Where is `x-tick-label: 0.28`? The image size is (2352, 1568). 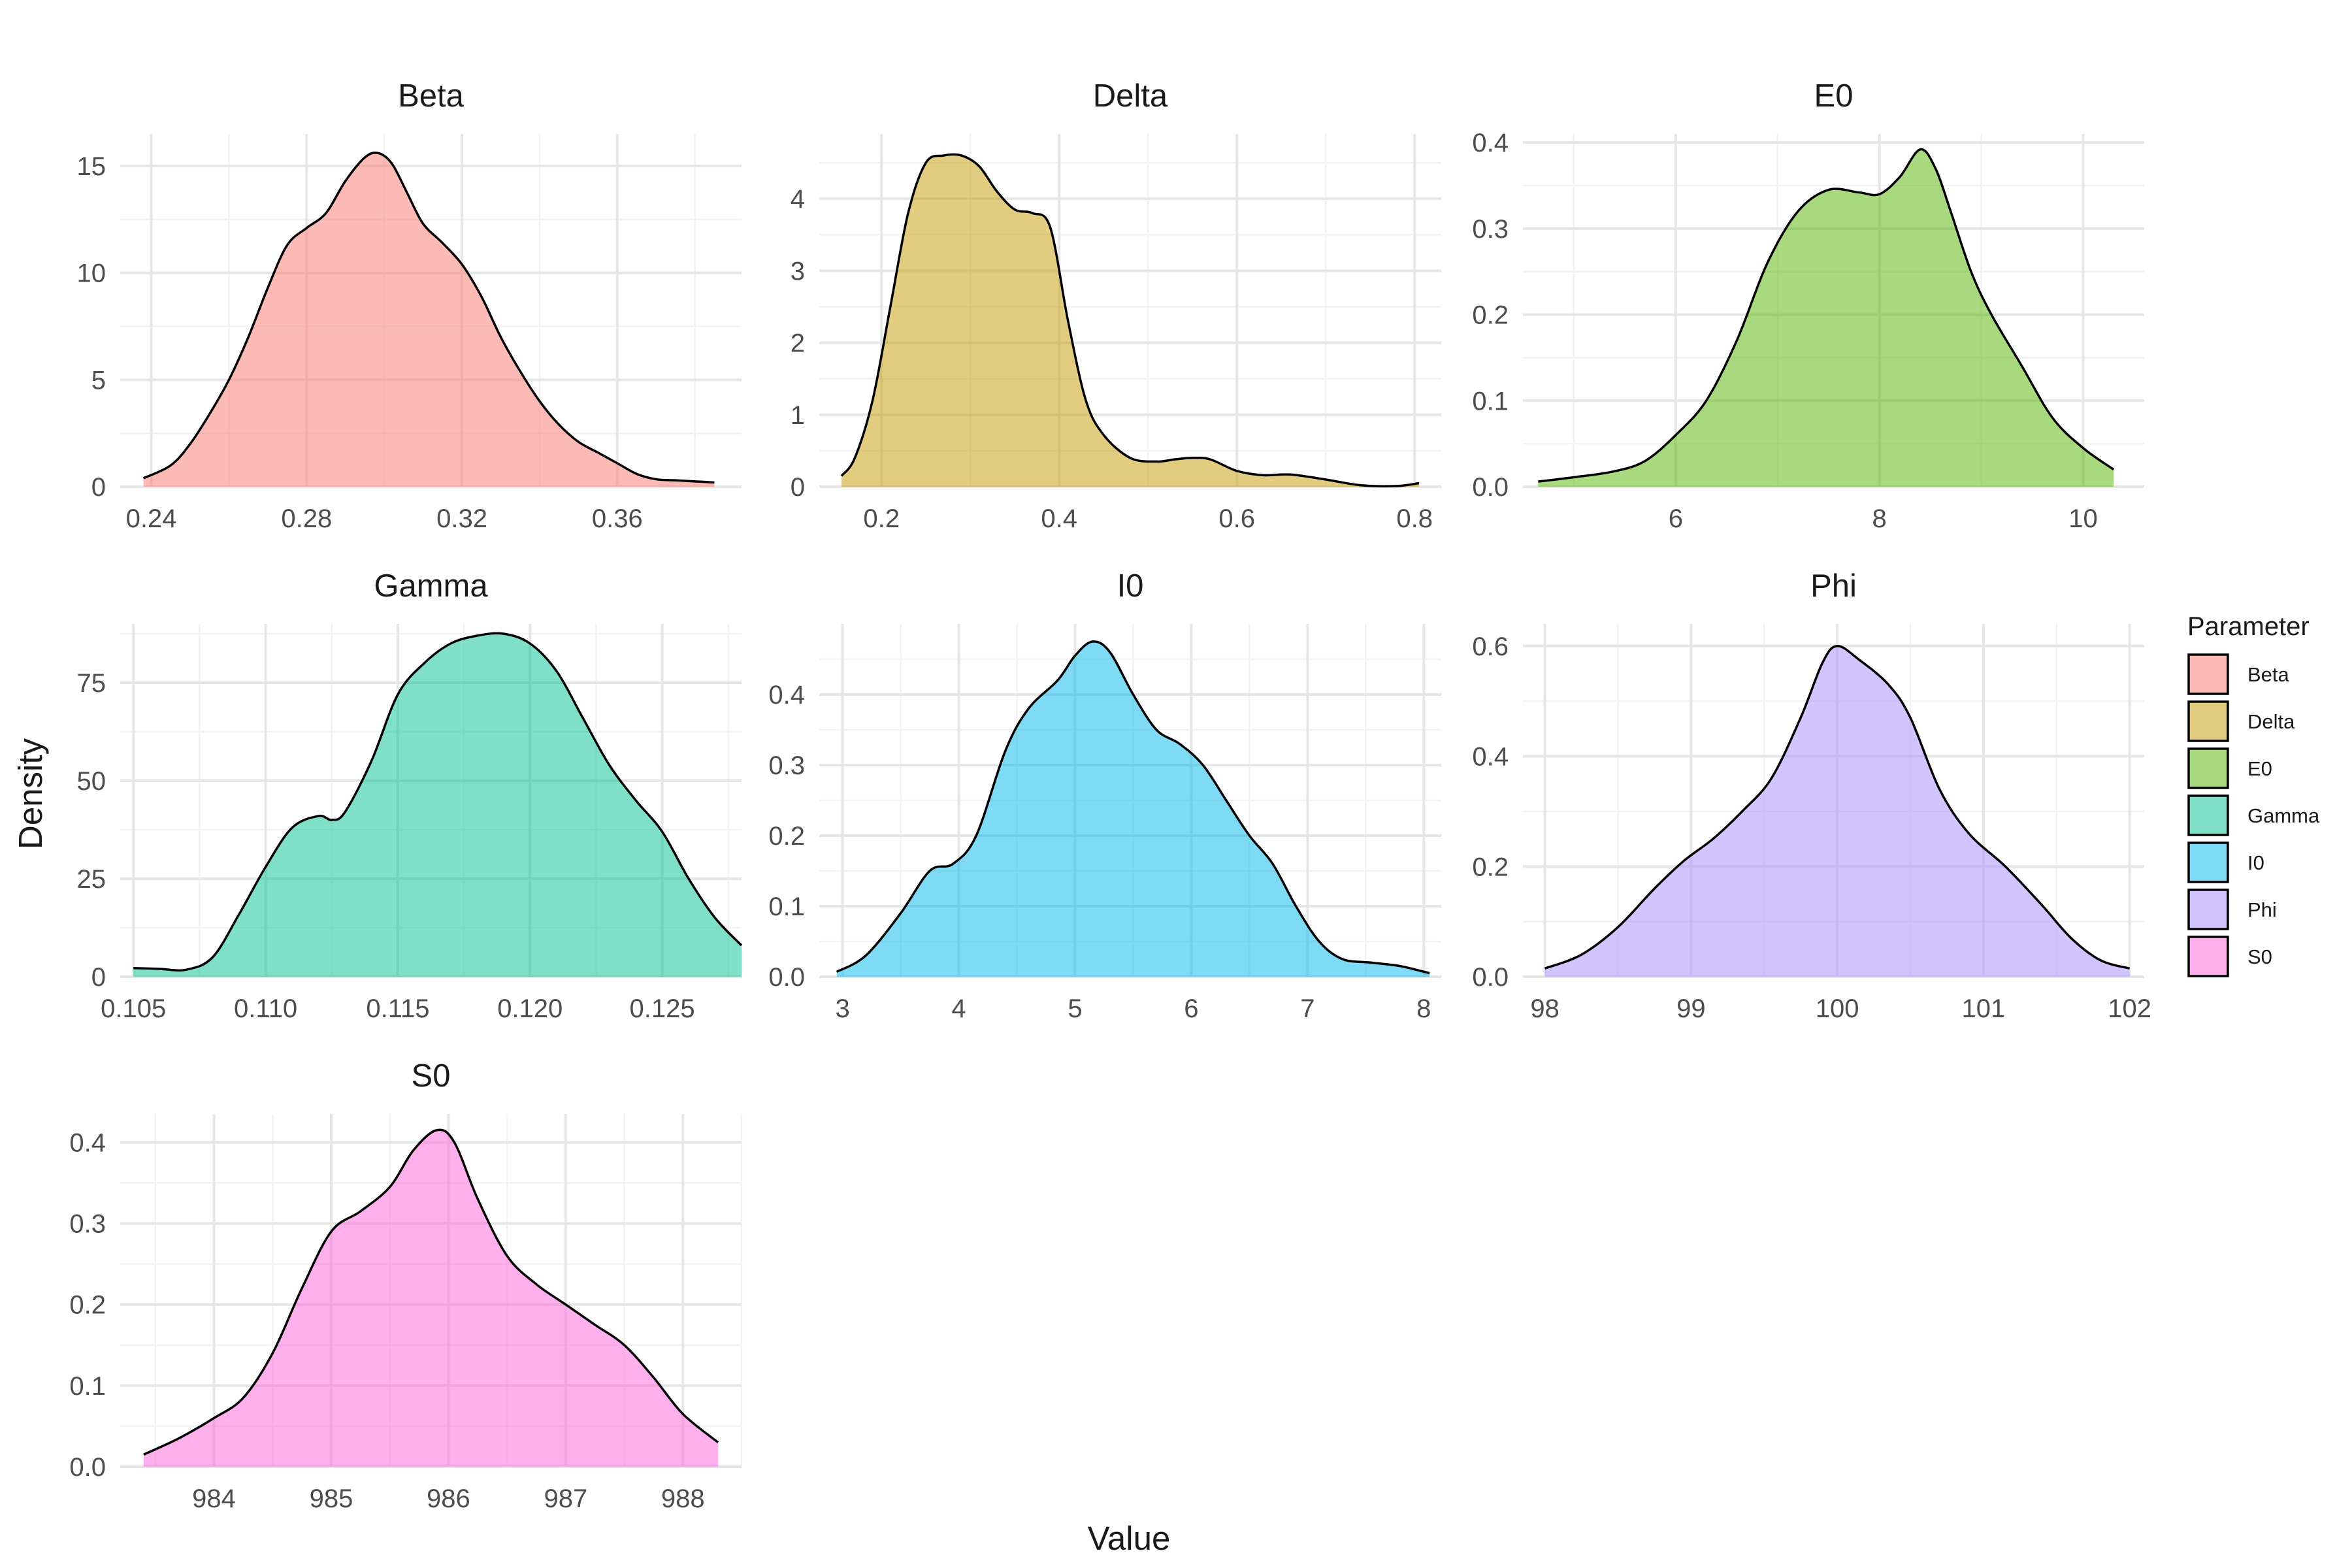 x-tick-label: 0.28 is located at coordinates (306, 518).